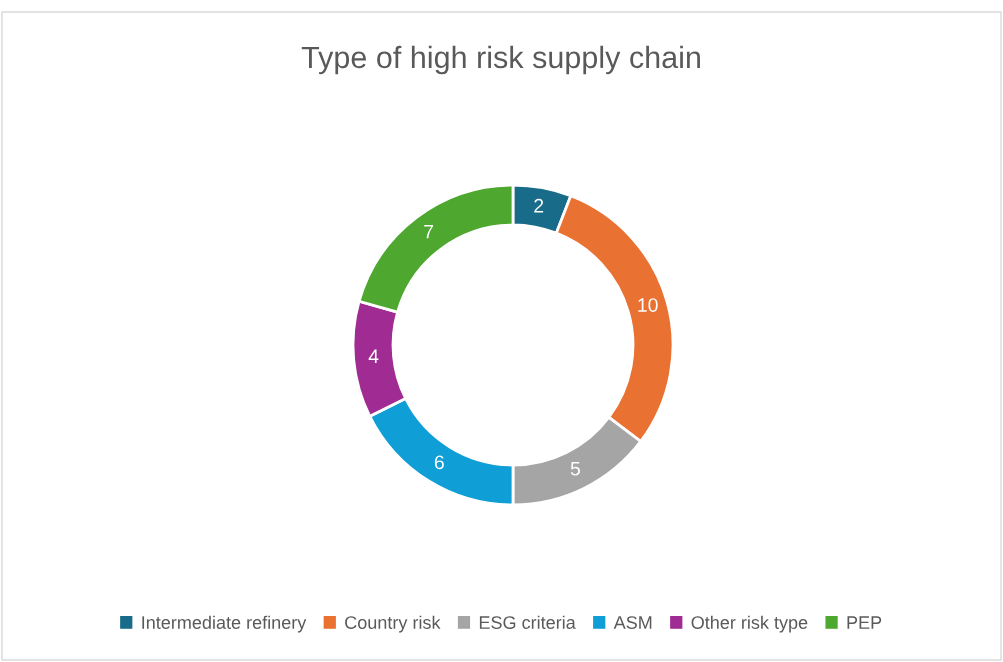  What do you see at coordinates (527, 622) in the screenshot?
I see `legend-label: ESG criteria` at bounding box center [527, 622].